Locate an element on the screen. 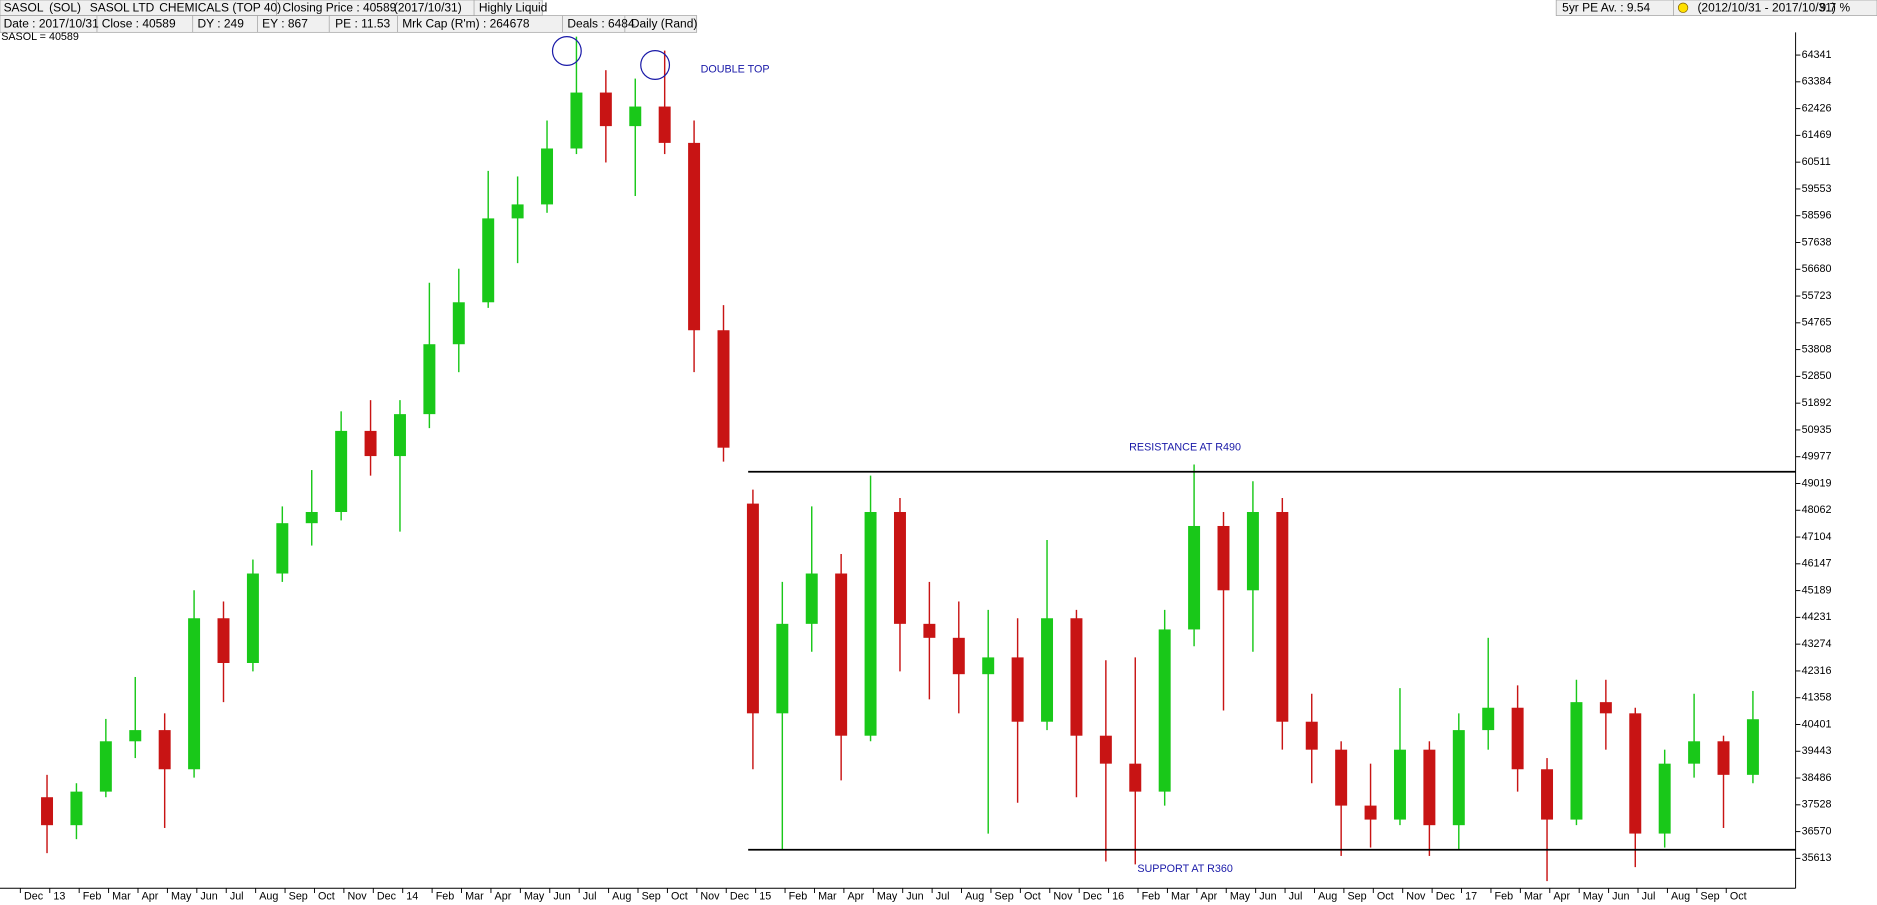 This screenshot has height=905, width=1877. y-tick-label: 41358 is located at coordinates (1817, 698).